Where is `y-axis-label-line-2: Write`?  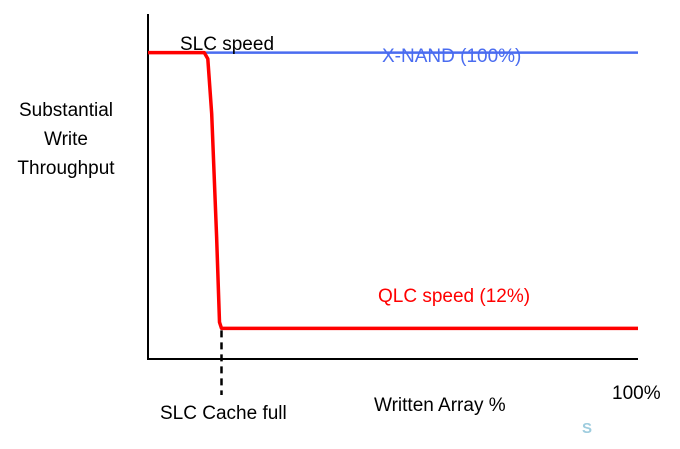 y-axis-label-line-2: Write is located at coordinates (66, 139).